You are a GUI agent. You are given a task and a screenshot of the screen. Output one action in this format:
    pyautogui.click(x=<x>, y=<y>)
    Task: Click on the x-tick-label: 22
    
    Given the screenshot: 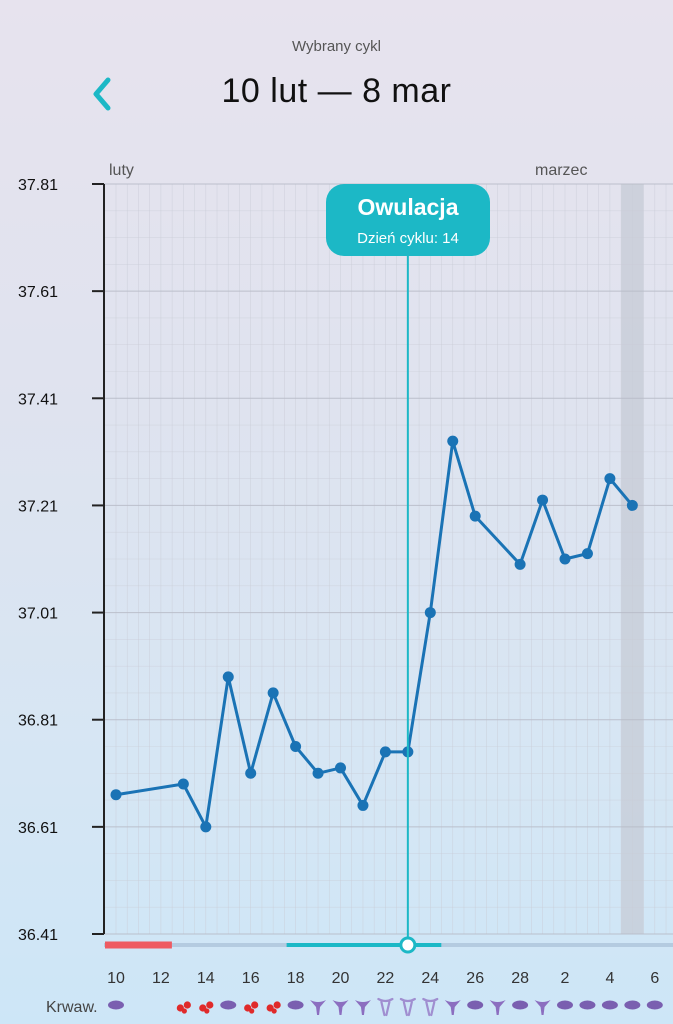 What is the action you would take?
    pyautogui.click(x=386, y=978)
    